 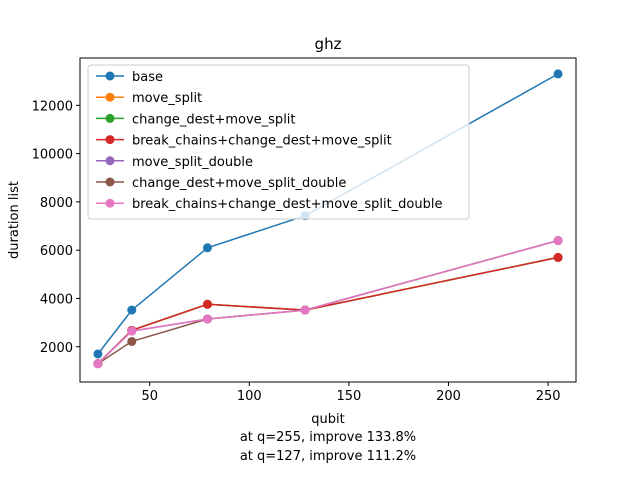 What do you see at coordinates (14, 220) in the screenshot?
I see `y-axis-label: duration list` at bounding box center [14, 220].